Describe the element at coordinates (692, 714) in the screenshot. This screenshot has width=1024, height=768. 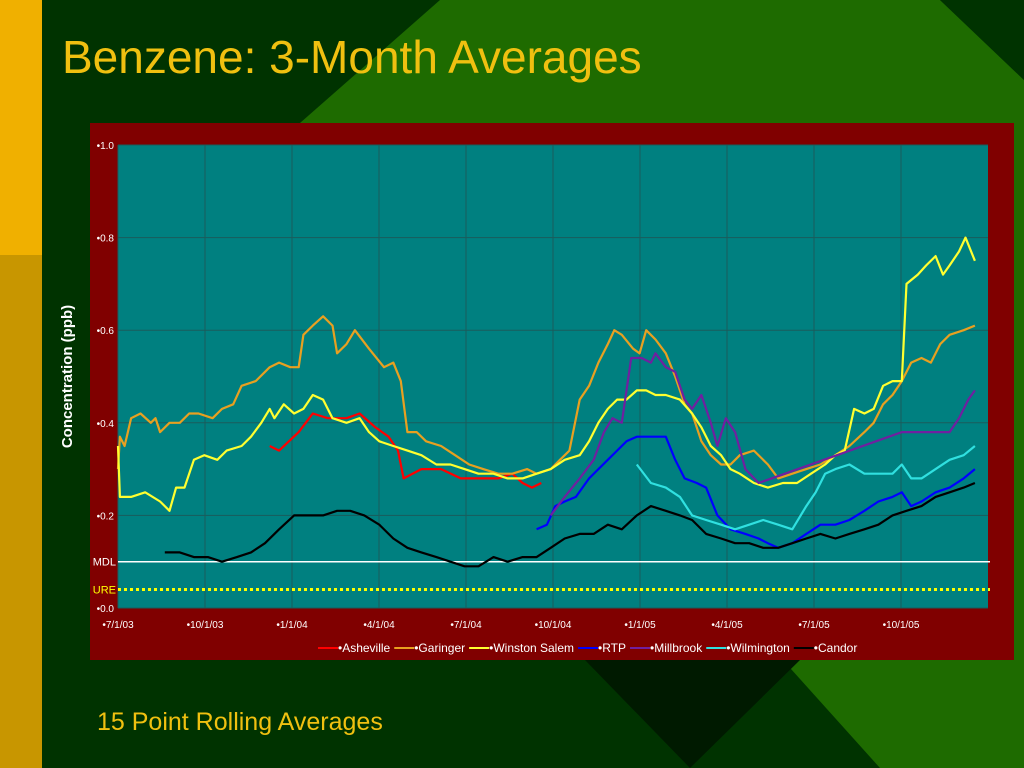
I see `background-notch-shape` at that location.